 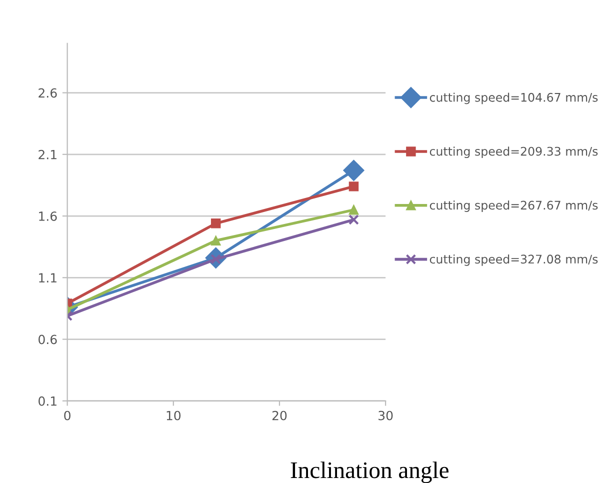 I want to click on y-tick-label: 1.6, so click(x=48, y=216).